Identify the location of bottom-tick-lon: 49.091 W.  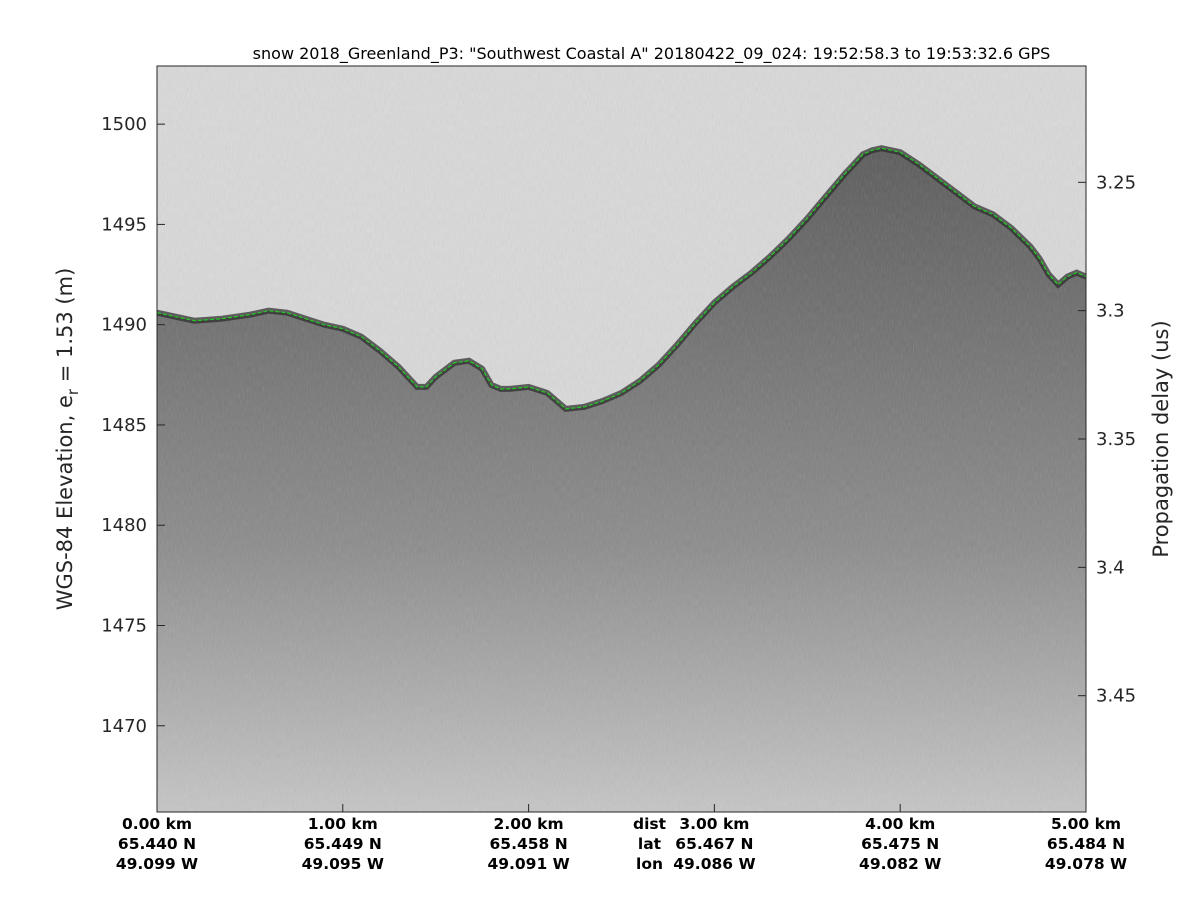
(528, 864).